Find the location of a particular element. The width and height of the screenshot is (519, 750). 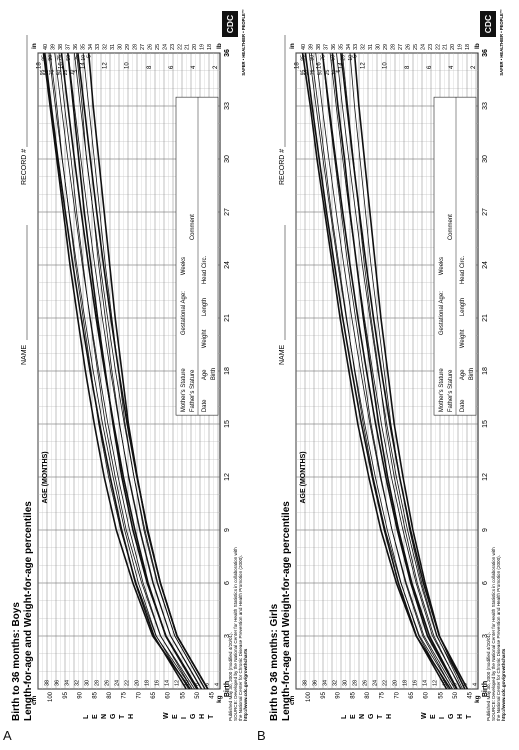

length-tick-in: 27 is located at coordinates (401, 47).